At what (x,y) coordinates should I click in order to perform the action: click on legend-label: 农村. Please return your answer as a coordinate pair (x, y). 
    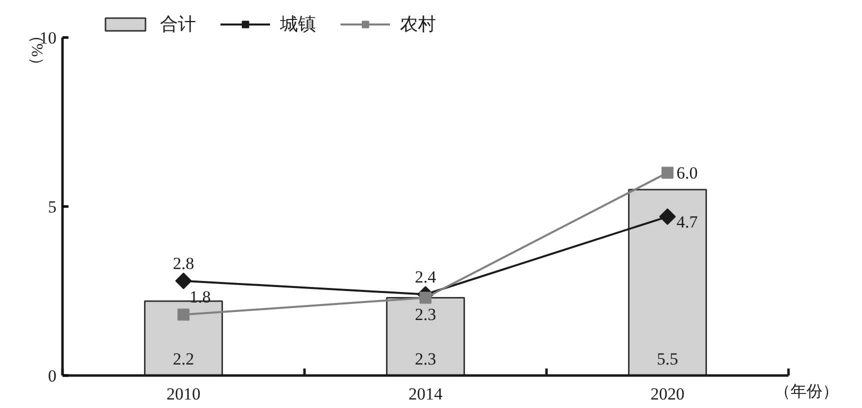
    Looking at the image, I should click on (418, 24).